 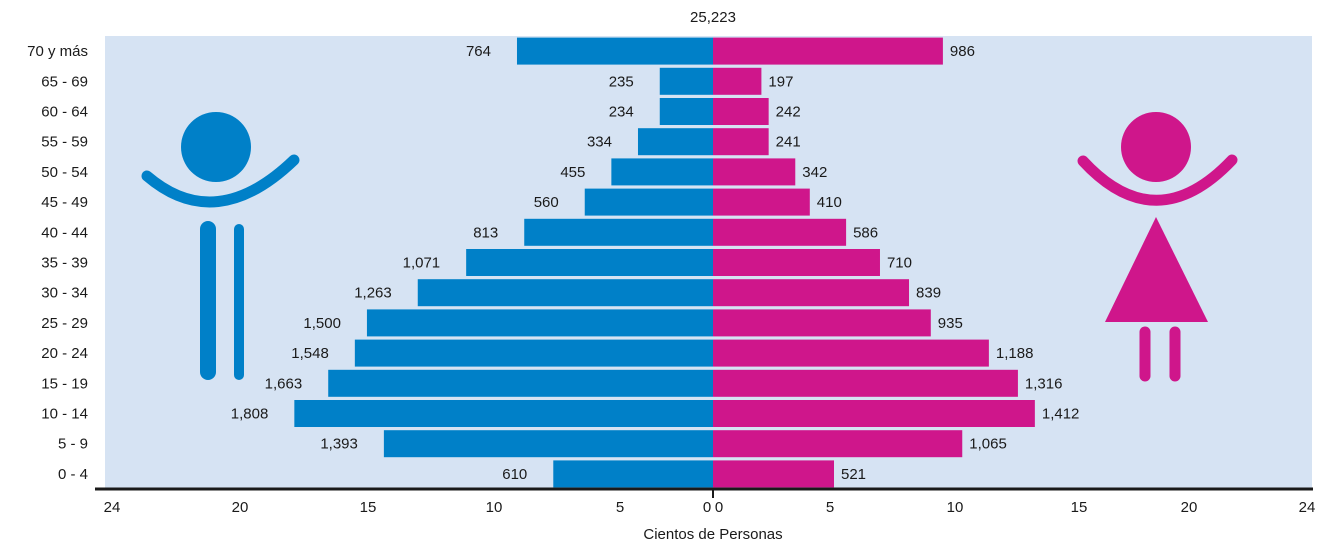 I want to click on male-value-label: 610, so click(x=514, y=474).